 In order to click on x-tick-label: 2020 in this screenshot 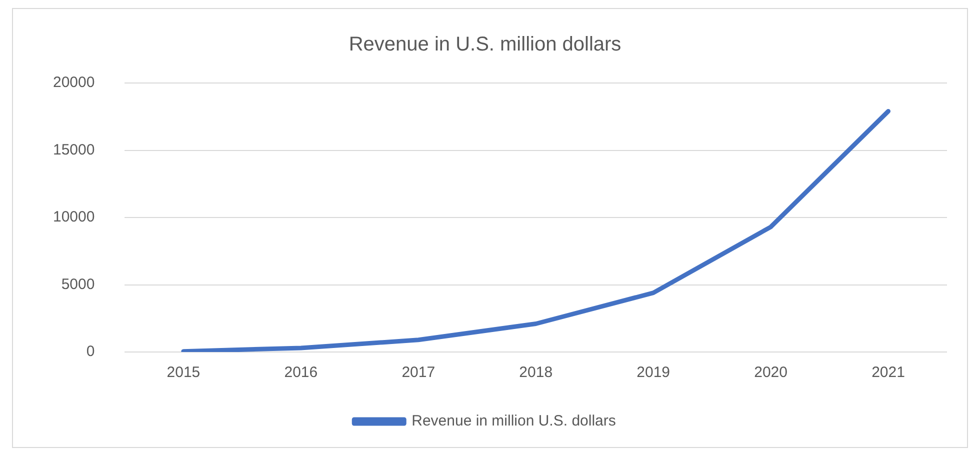, I will do `click(771, 373)`.